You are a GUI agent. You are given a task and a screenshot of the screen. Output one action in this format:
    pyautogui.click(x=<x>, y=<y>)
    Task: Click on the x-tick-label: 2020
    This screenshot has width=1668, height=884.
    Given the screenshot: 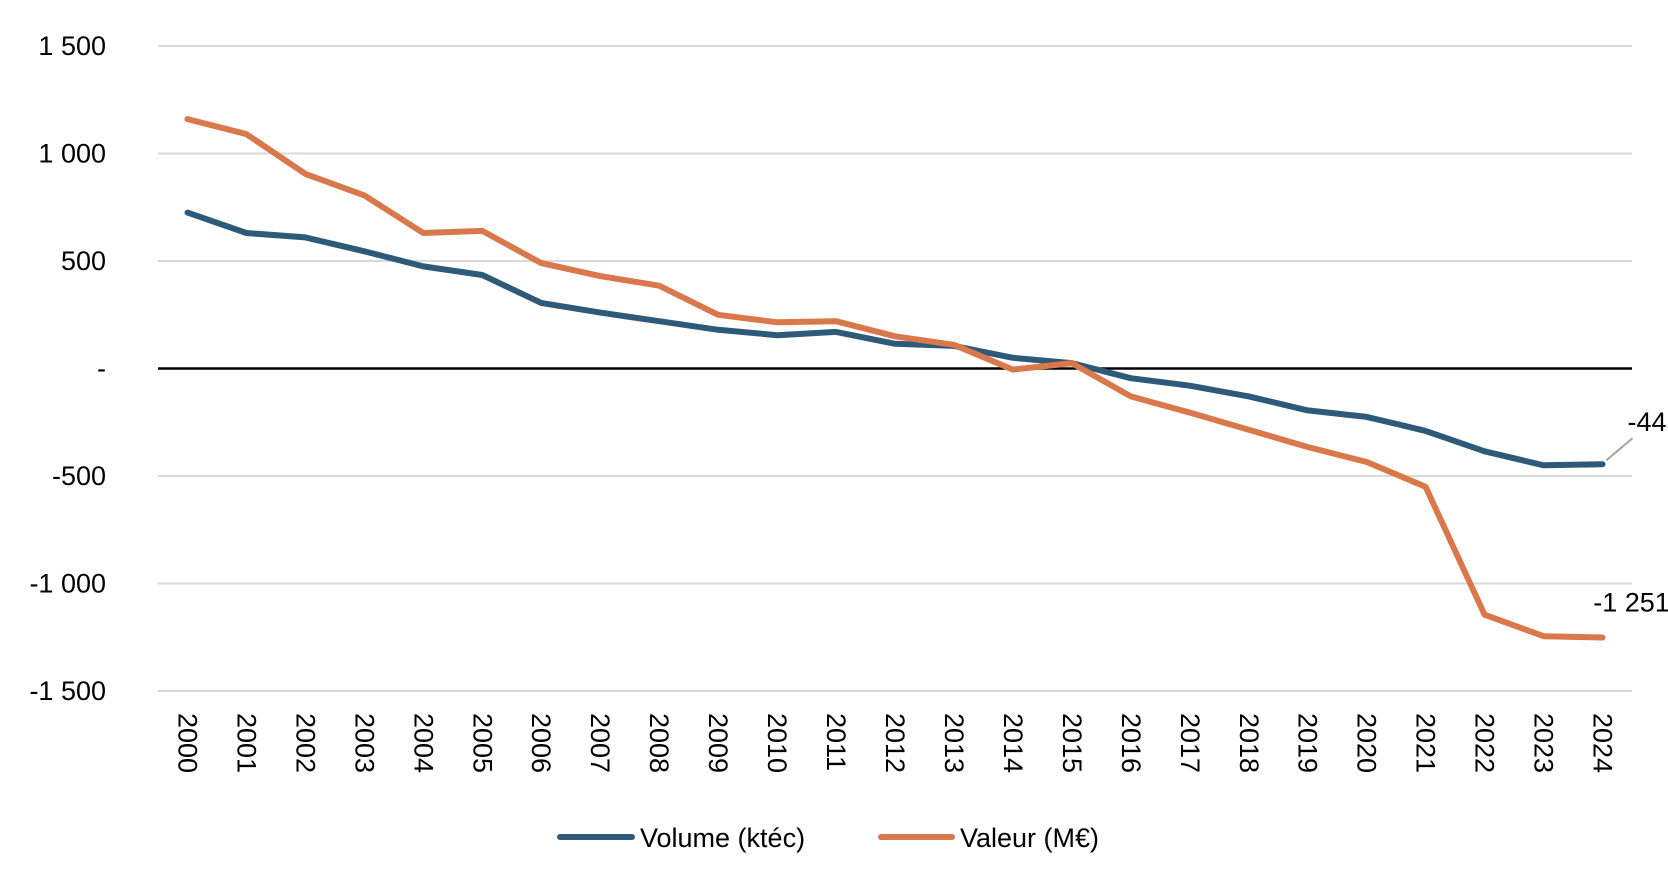 What is the action you would take?
    pyautogui.click(x=1367, y=743)
    